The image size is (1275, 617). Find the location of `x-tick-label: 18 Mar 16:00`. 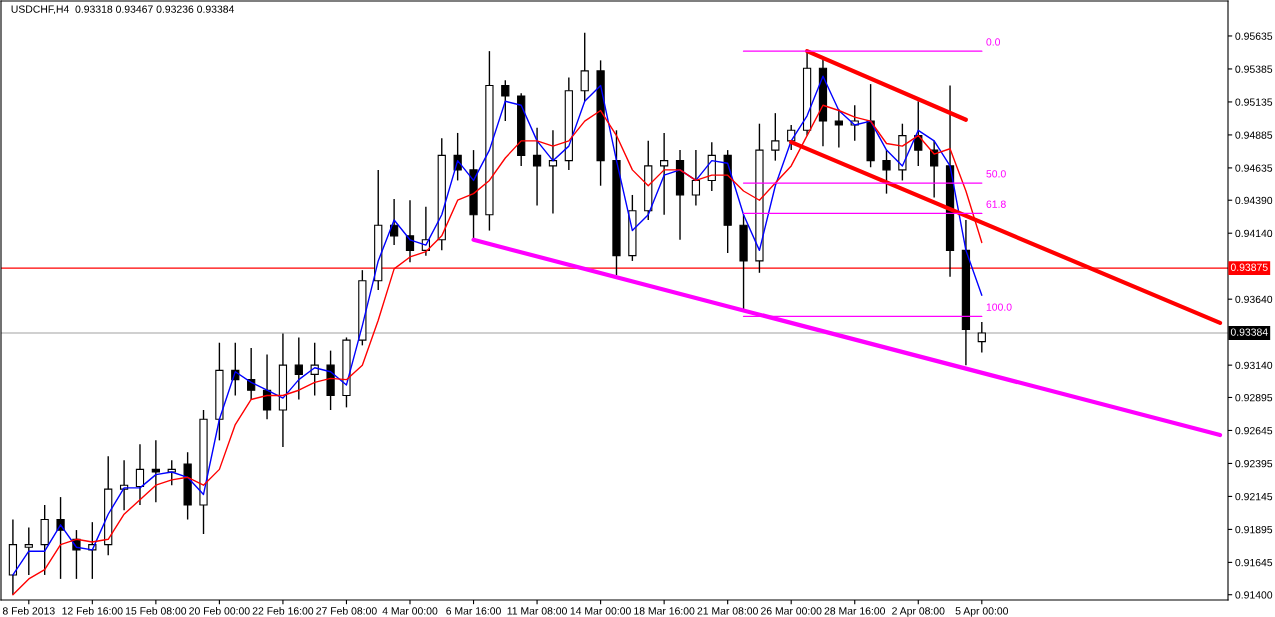

x-tick-label: 18 Mar 16:00 is located at coordinates (664, 611).